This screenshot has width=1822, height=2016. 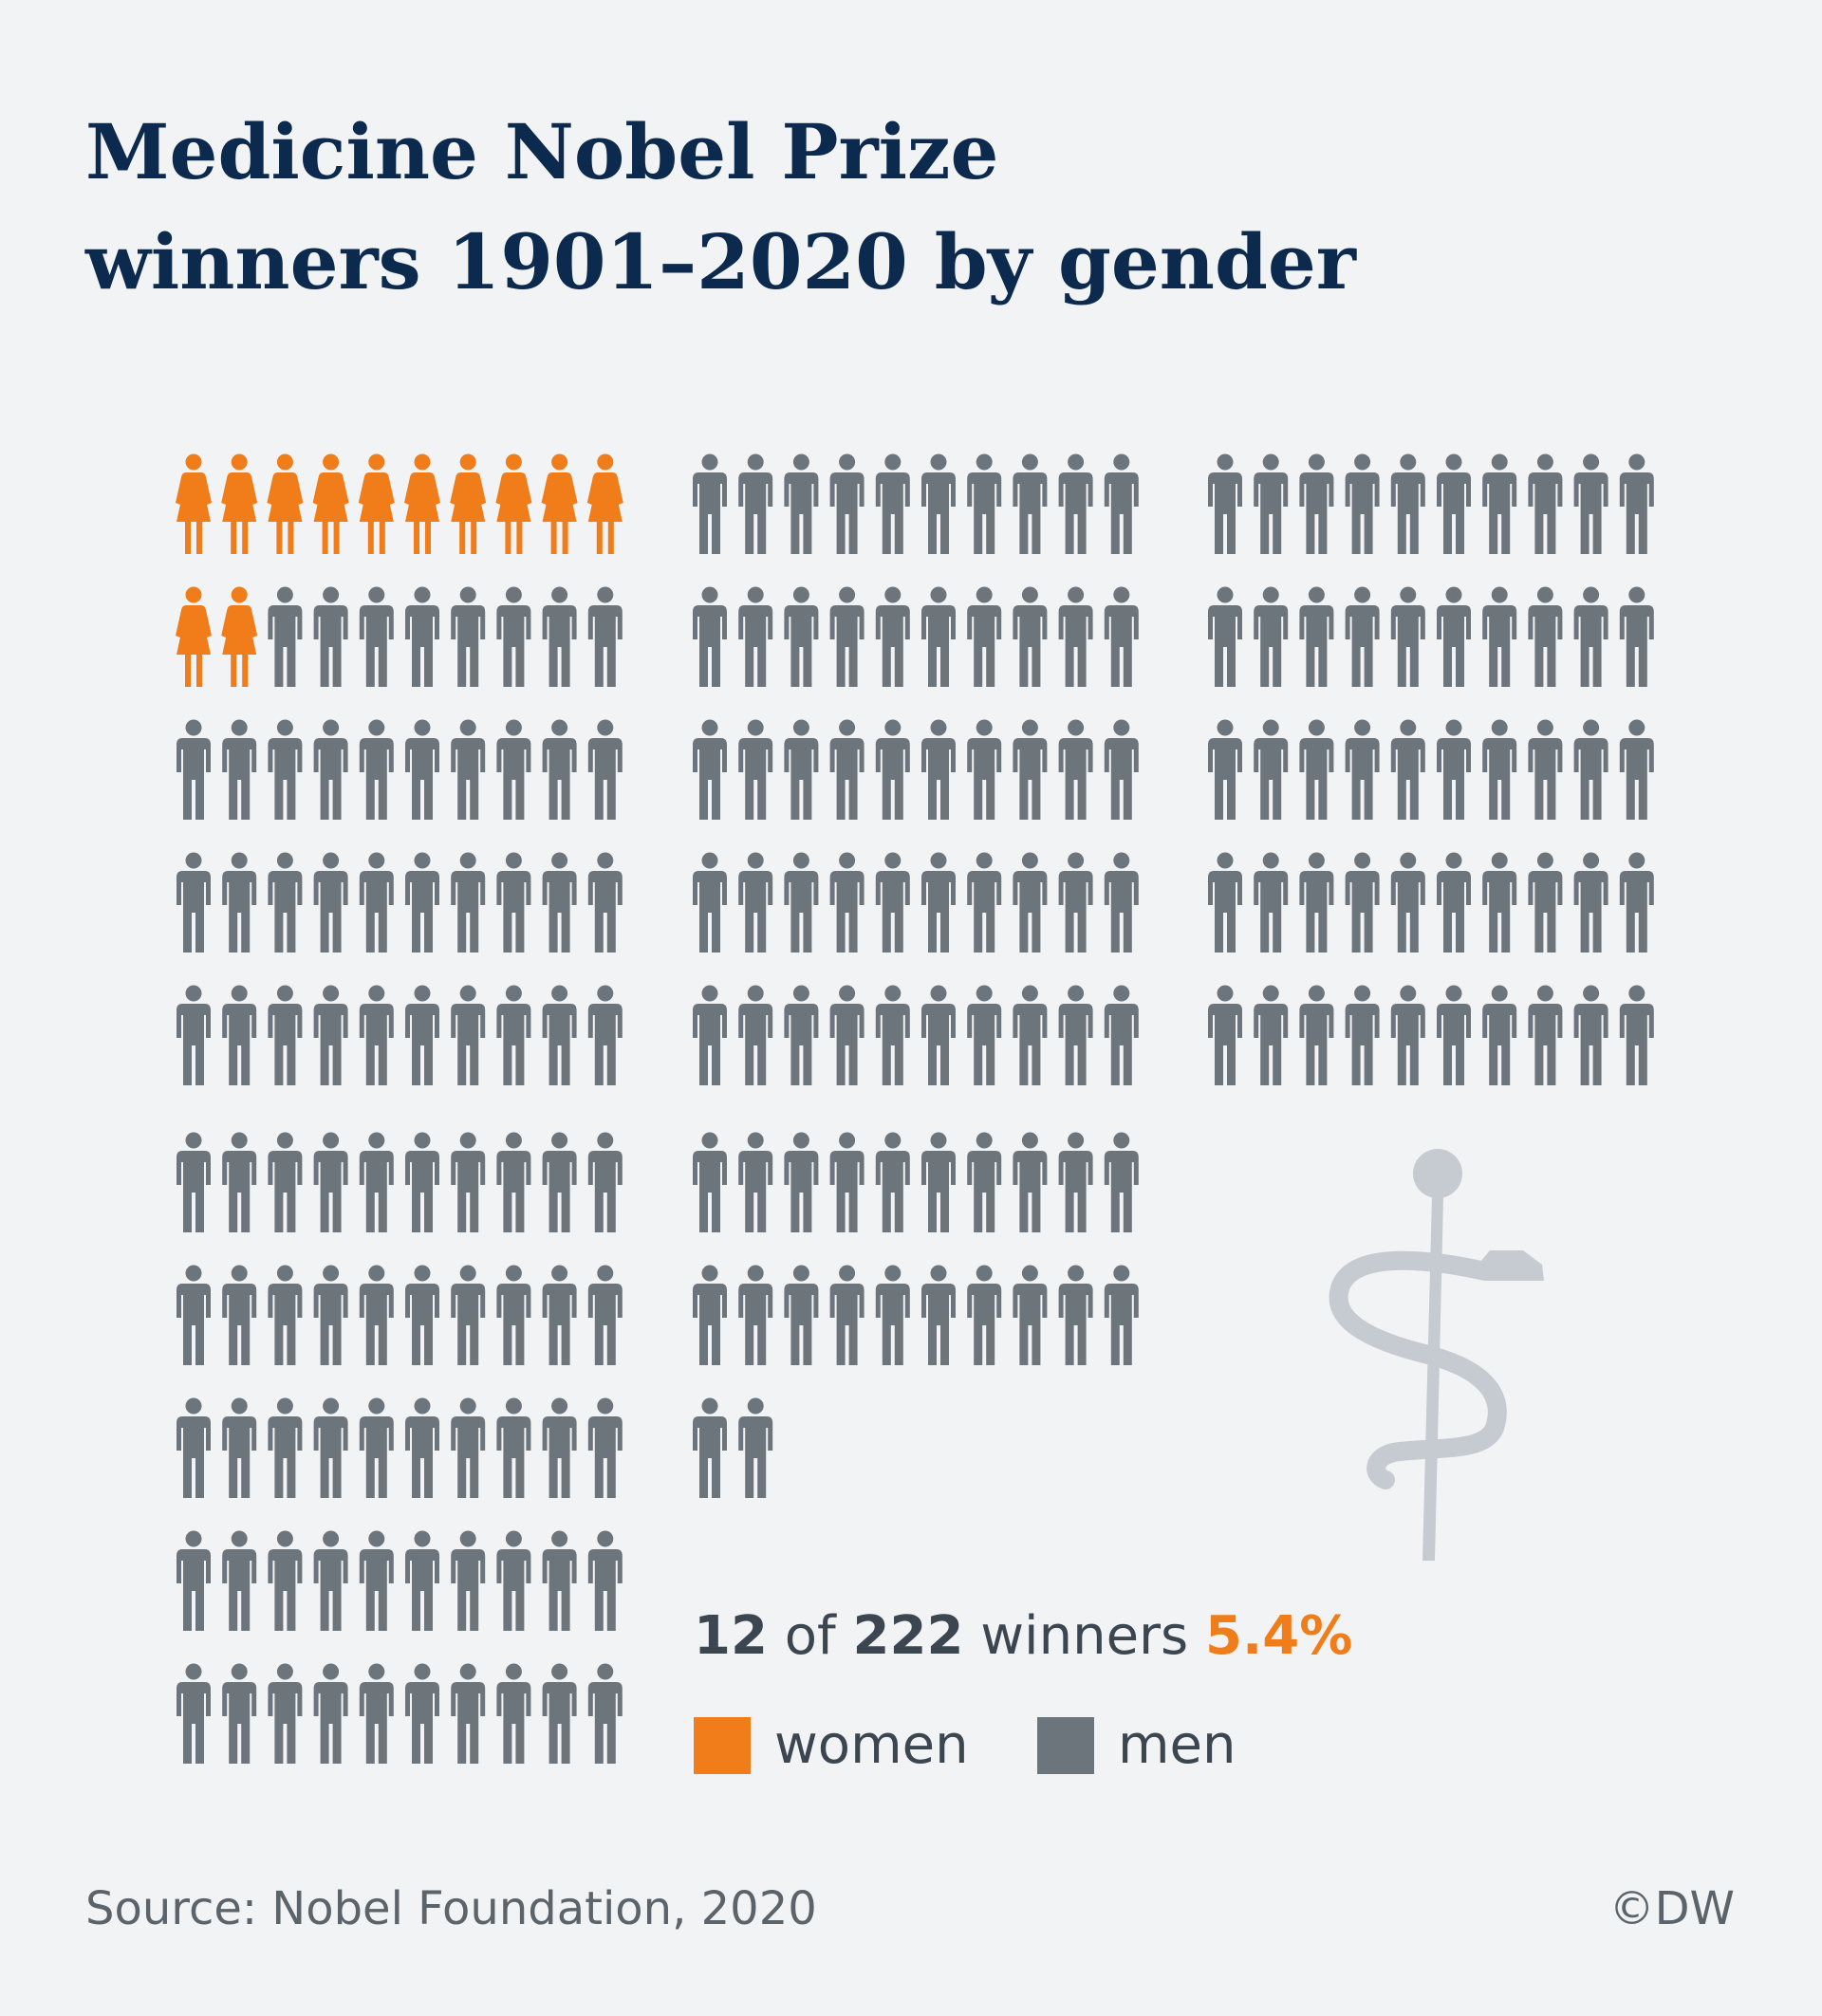 I want to click on women-percentage: 5.4%, so click(x=1279, y=1636).